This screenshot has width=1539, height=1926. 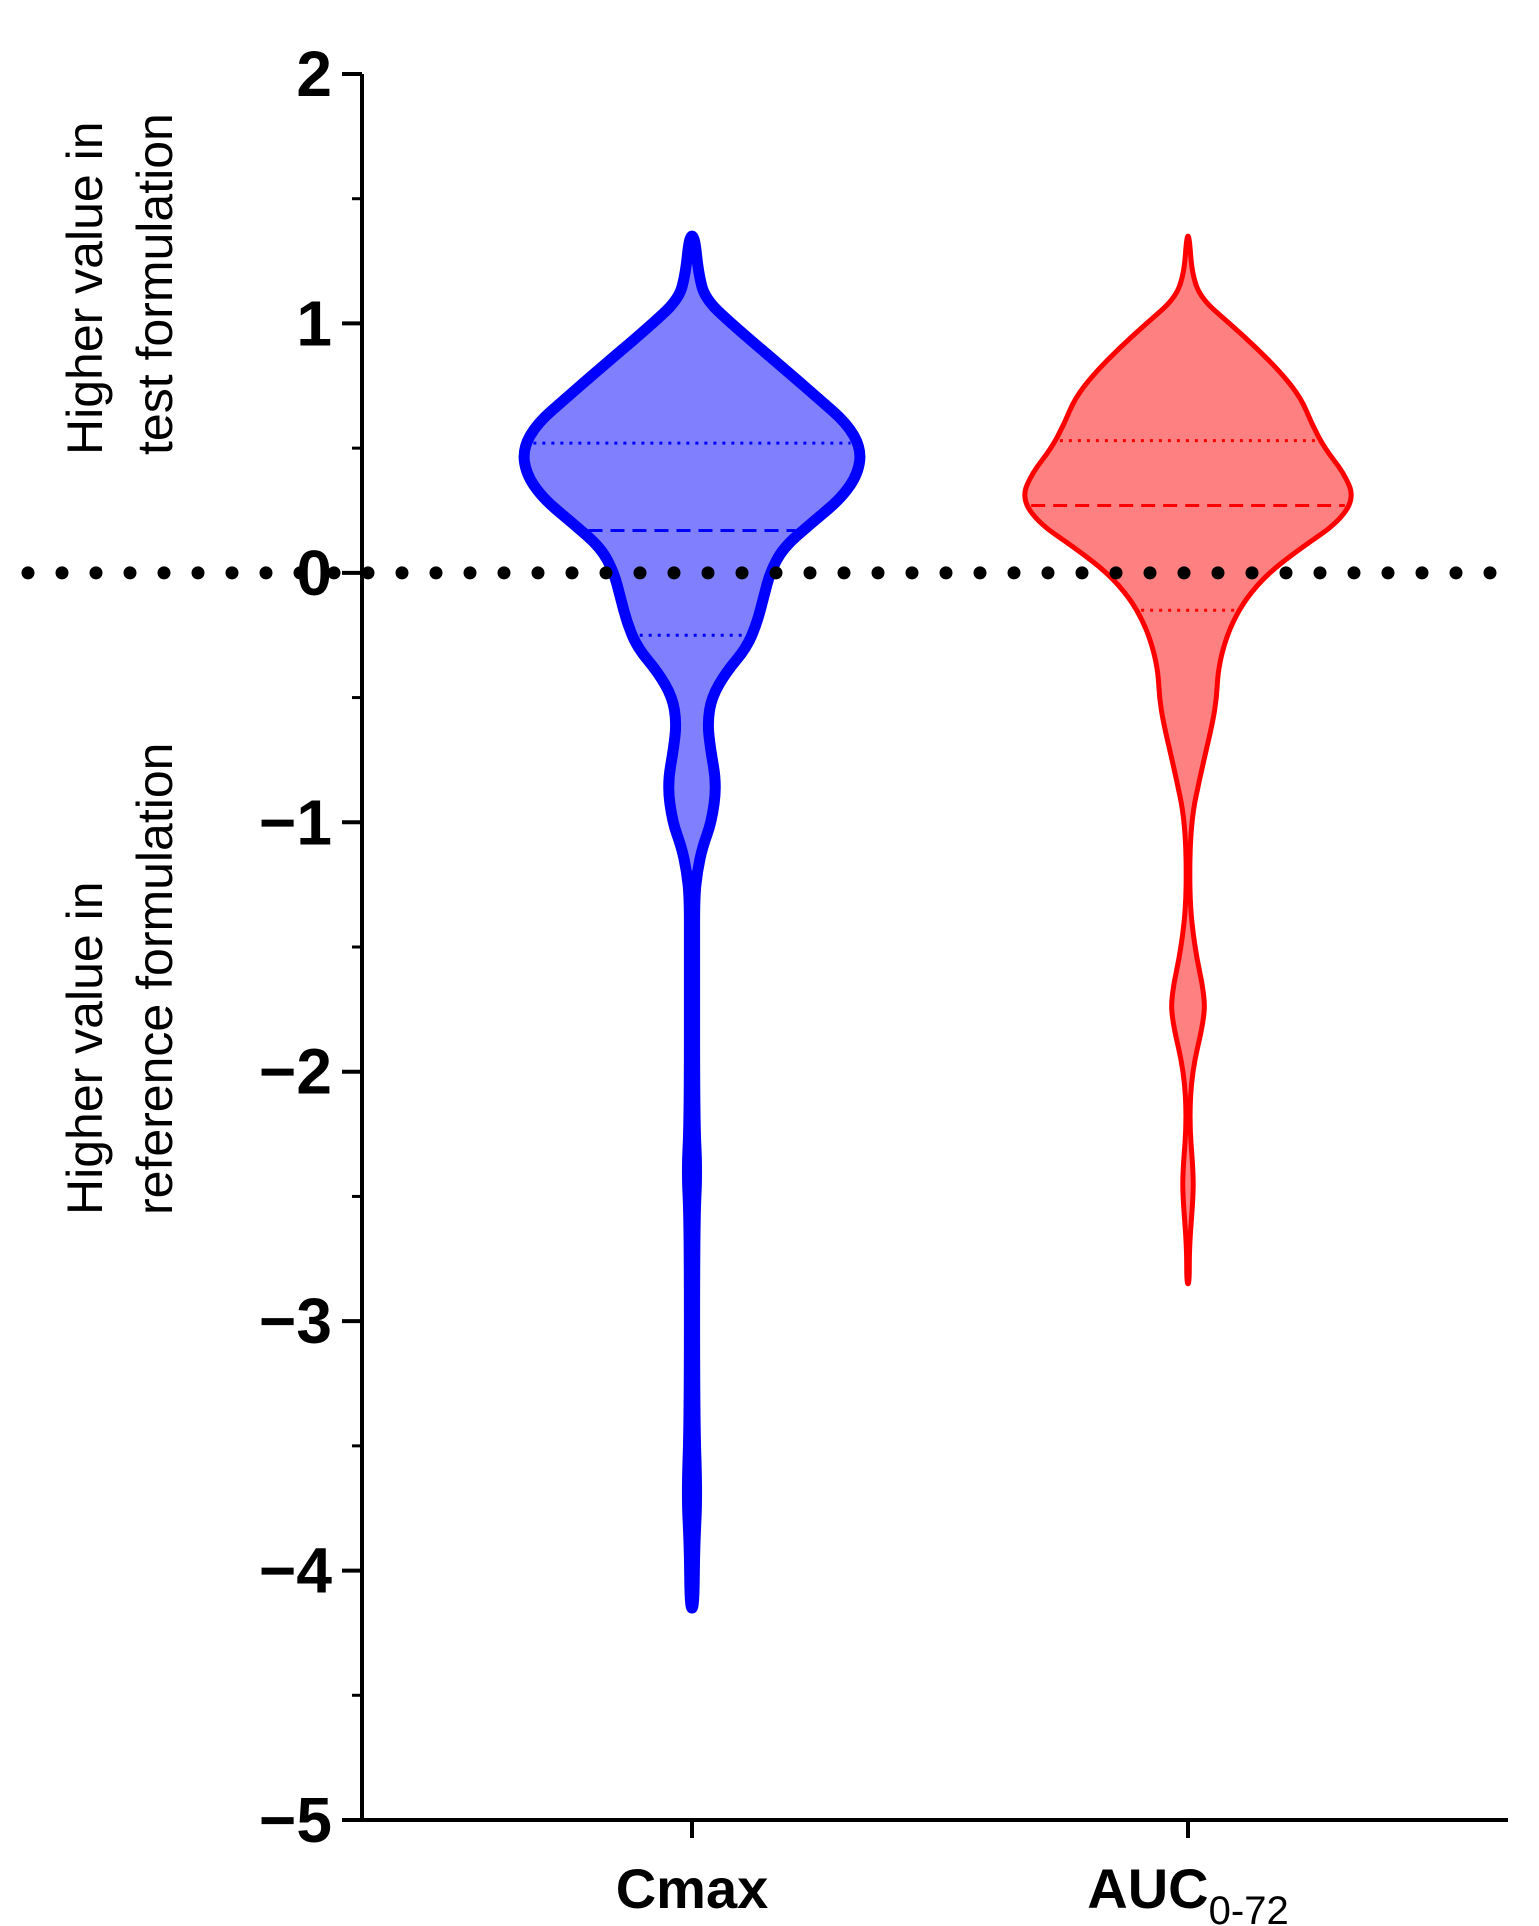 What do you see at coordinates (692, 1888) in the screenshot?
I see `x-category-label: Cmax` at bounding box center [692, 1888].